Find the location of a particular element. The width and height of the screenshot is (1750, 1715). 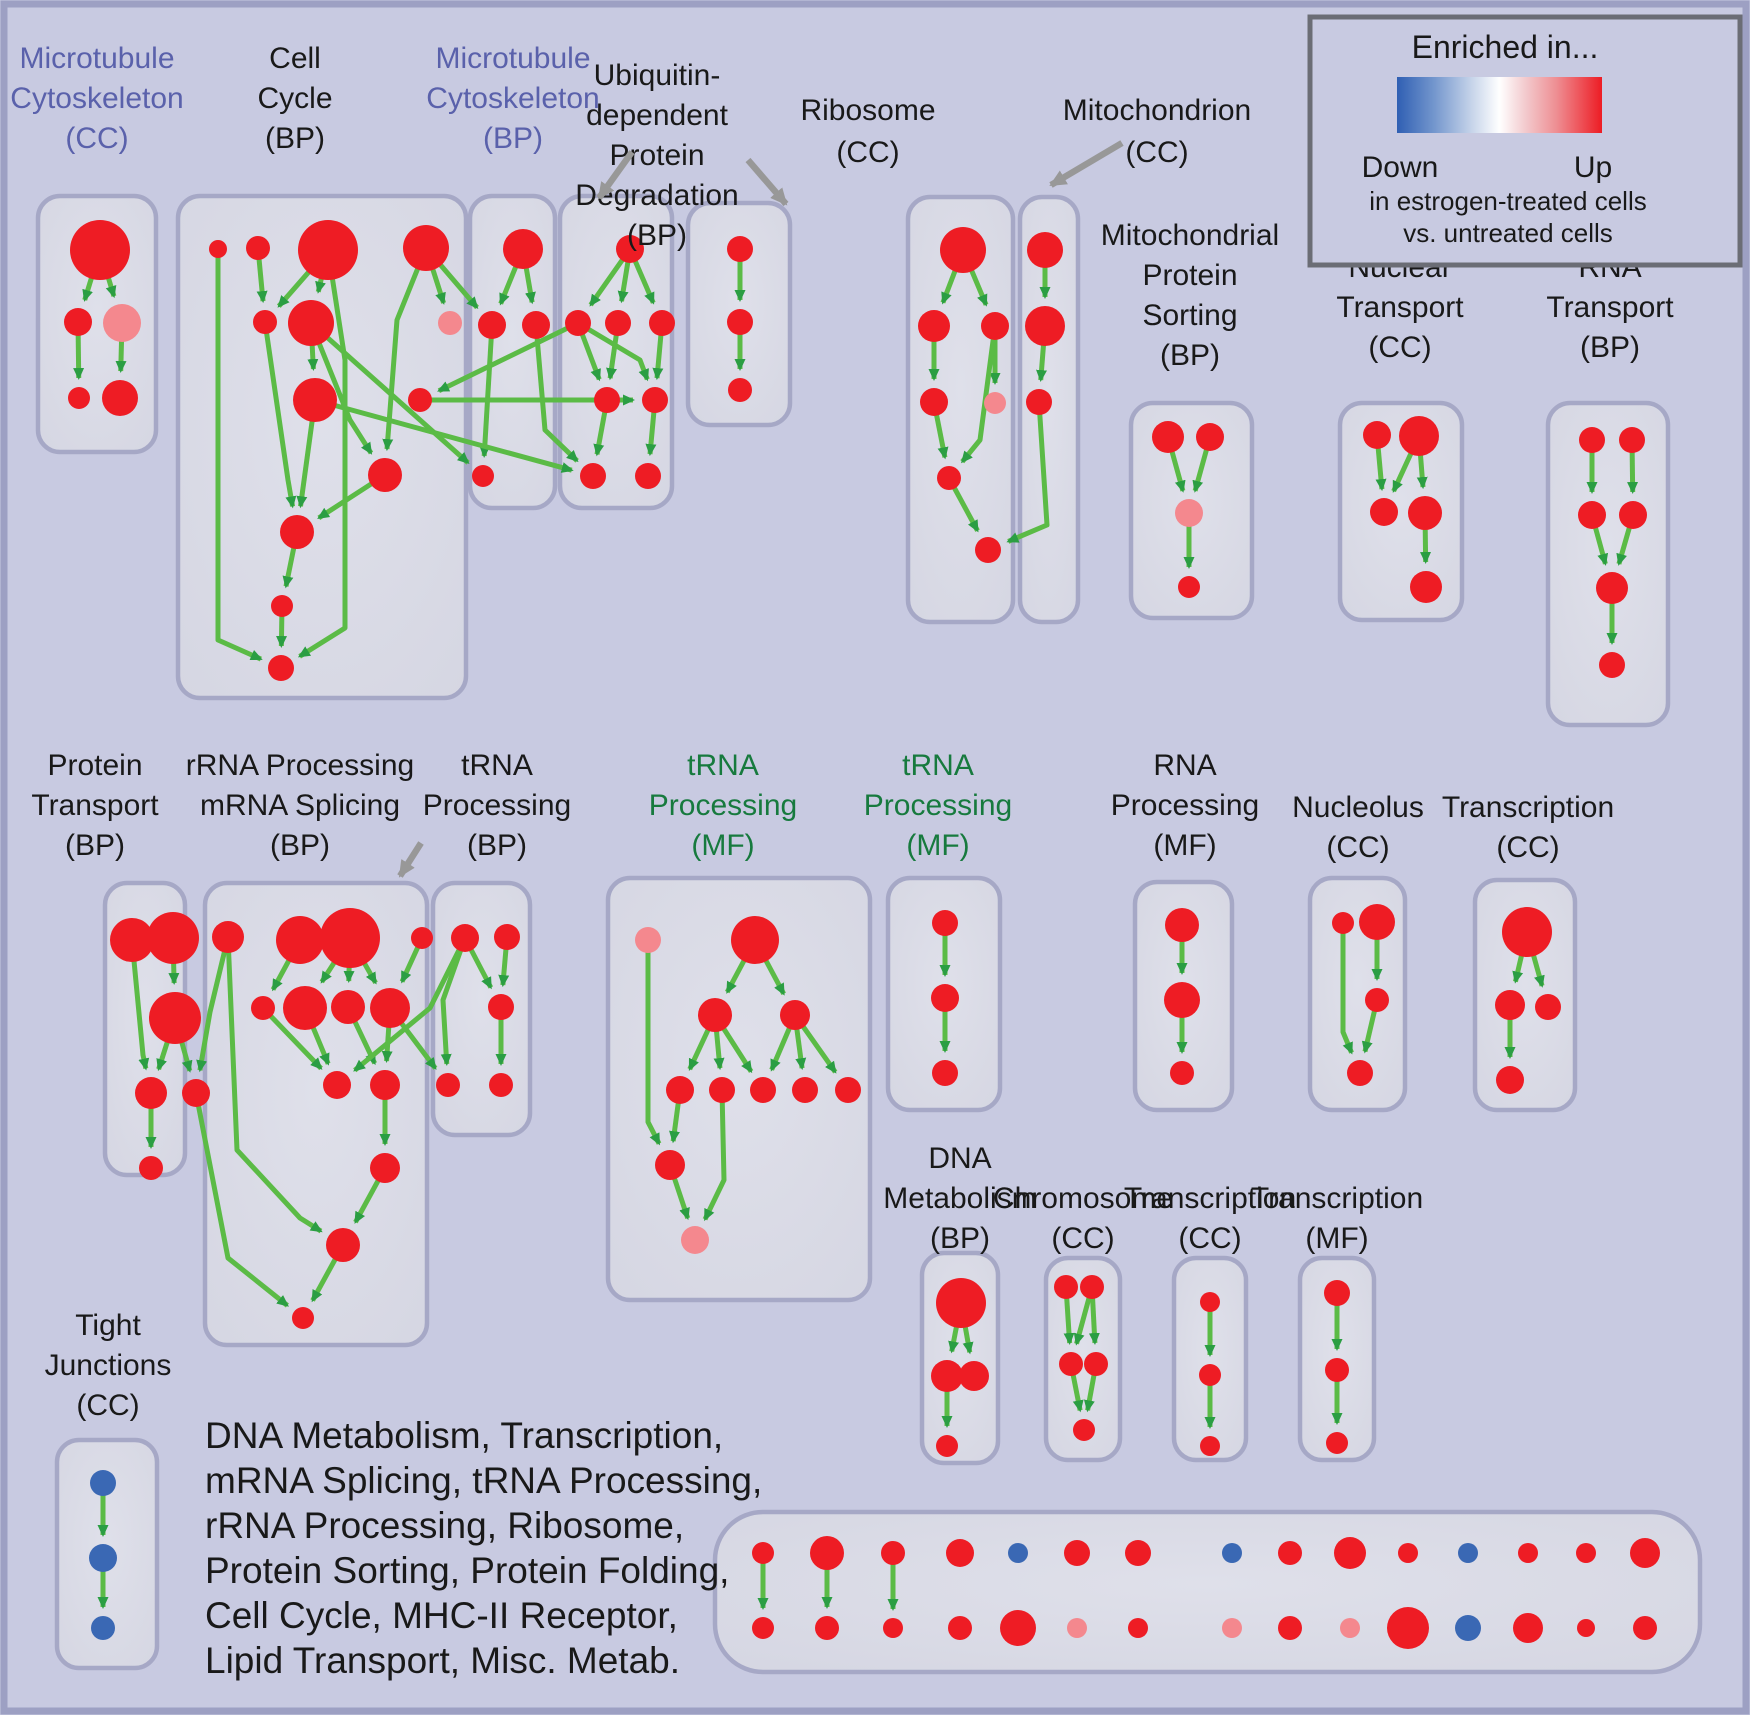

cluster-label-chrom: Chromosome is located at coordinates (1083, 1198).